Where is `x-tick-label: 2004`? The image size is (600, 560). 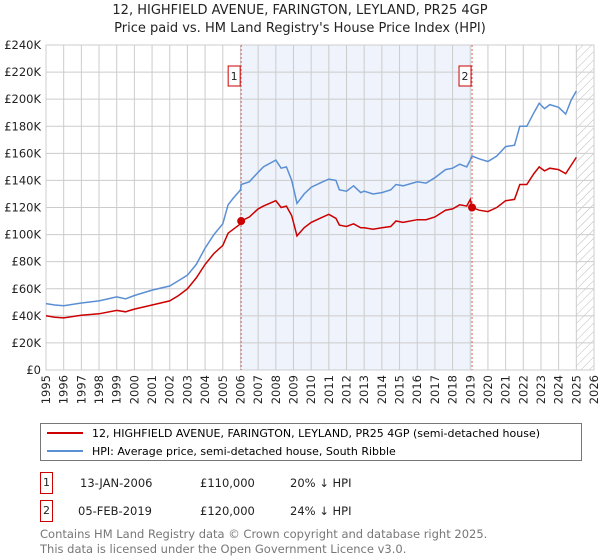 x-tick-label: 2004 is located at coordinates (205, 389).